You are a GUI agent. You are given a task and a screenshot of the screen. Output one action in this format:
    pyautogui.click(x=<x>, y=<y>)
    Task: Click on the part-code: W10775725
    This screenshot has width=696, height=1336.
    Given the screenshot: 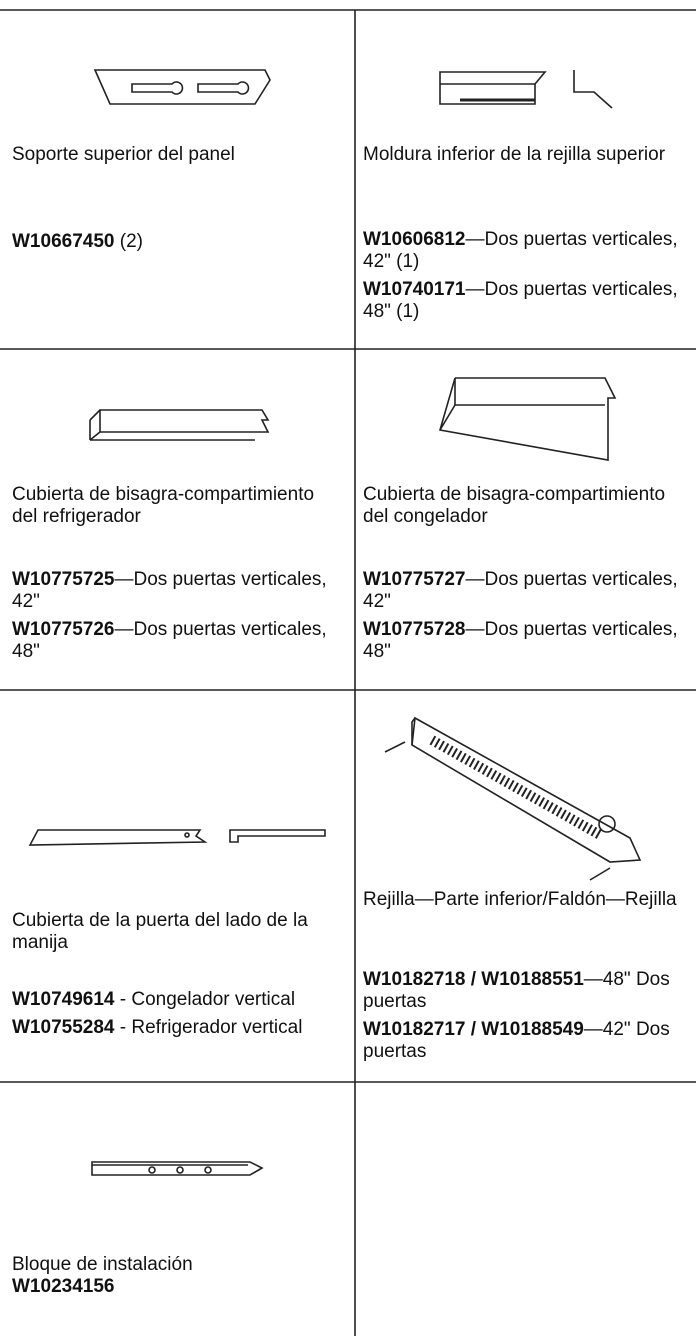 What is the action you would take?
    pyautogui.click(x=63, y=579)
    